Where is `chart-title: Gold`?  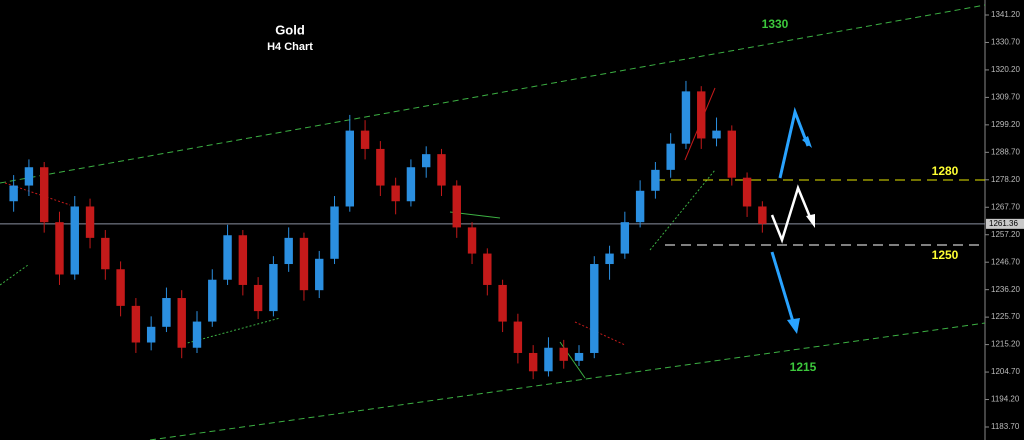
chart-title: Gold is located at coordinates (290, 29).